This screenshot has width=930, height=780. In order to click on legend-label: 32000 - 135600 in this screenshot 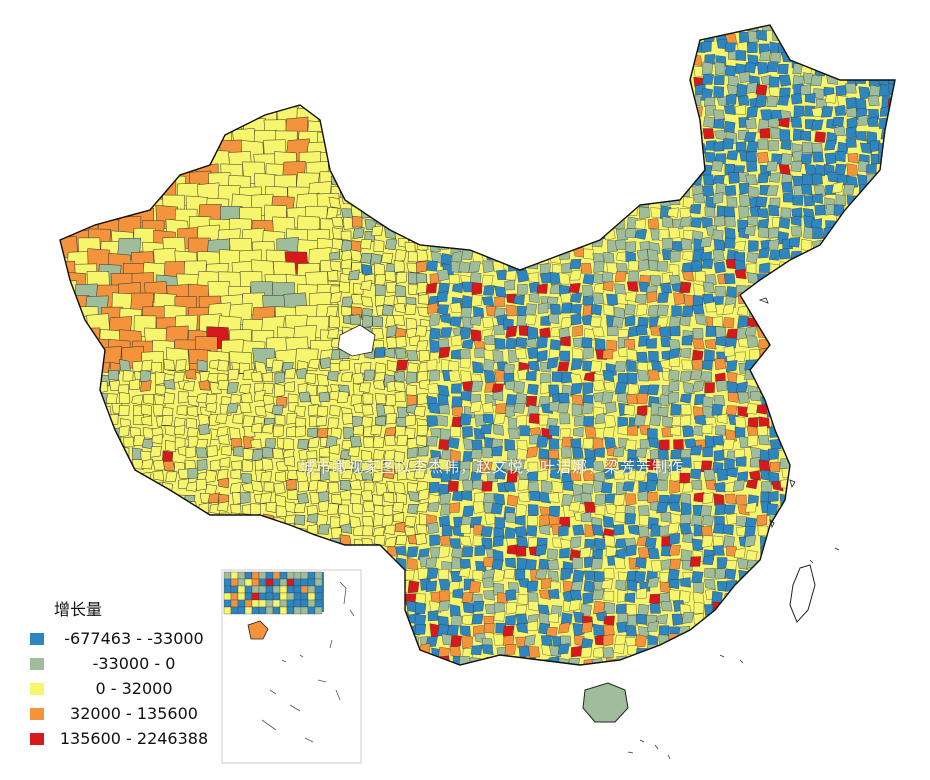, I will do `click(134, 713)`.